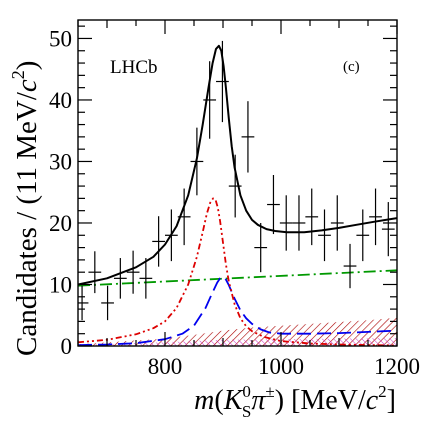 This screenshot has width=427, height=422. Describe the element at coordinates (258, 400) in the screenshot. I see `x-label-pi: π` at that location.